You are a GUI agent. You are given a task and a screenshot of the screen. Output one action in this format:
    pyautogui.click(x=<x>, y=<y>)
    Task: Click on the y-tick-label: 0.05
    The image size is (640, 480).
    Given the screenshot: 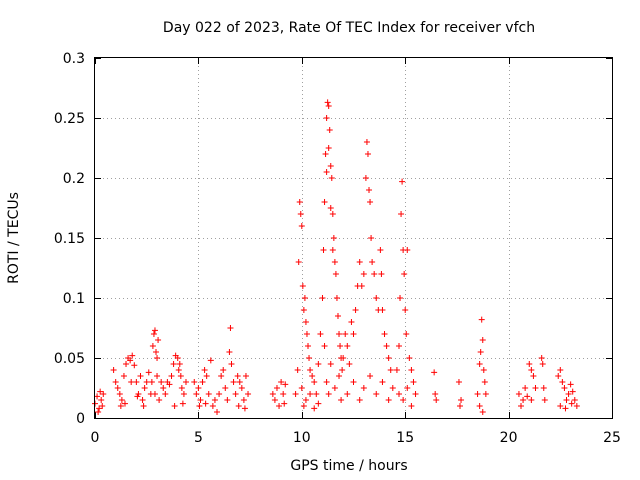 What is the action you would take?
    pyautogui.click(x=69, y=359)
    